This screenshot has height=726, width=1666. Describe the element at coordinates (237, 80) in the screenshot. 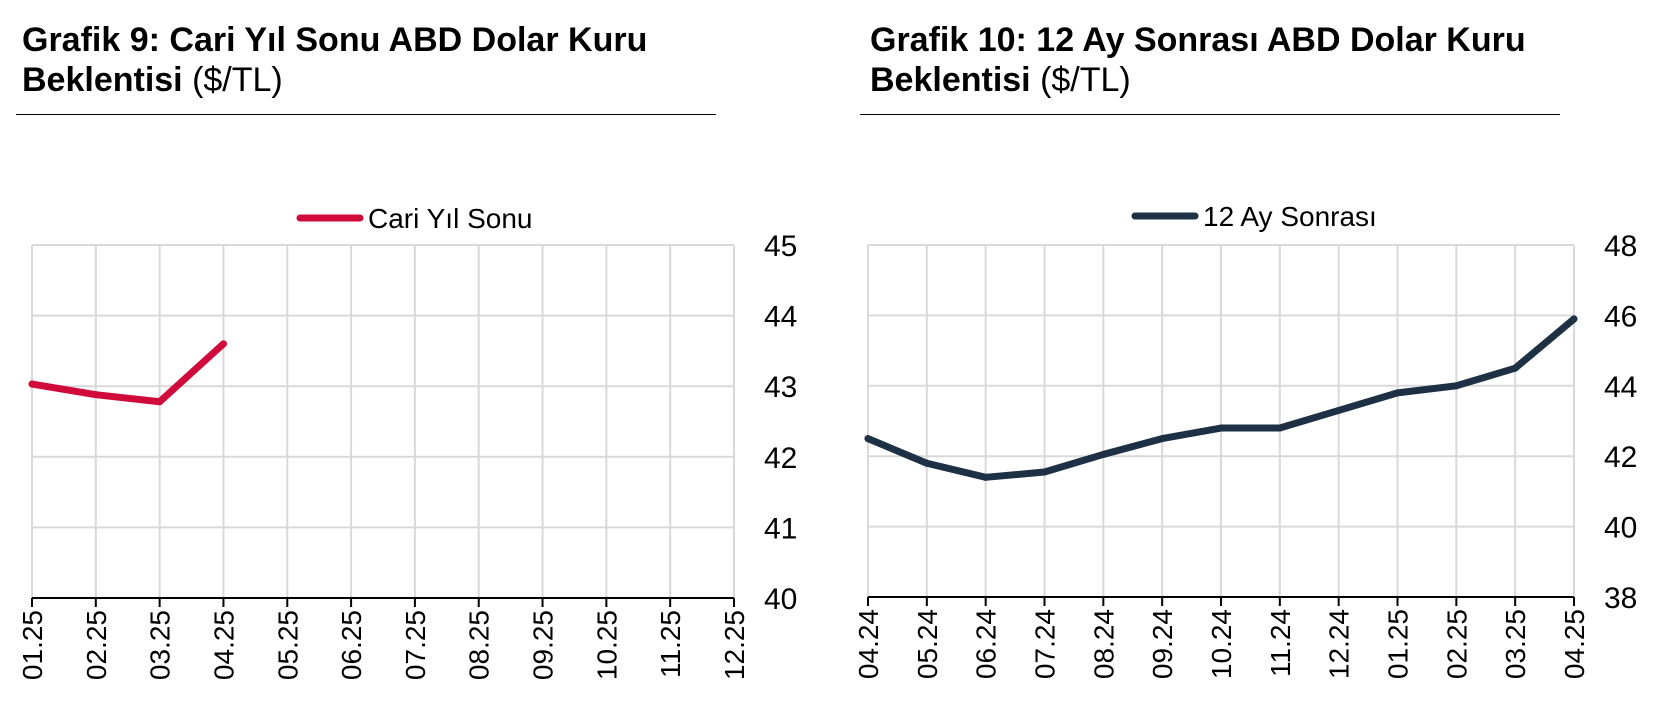

I see `chart-title-left-unit: ($/TL)` at that location.